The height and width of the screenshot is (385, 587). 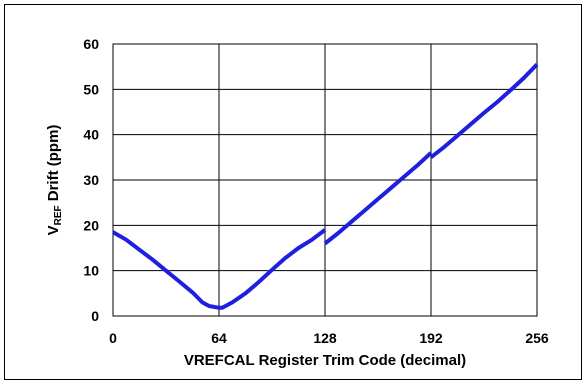 I want to click on y-tick-label: 0, so click(x=95, y=316).